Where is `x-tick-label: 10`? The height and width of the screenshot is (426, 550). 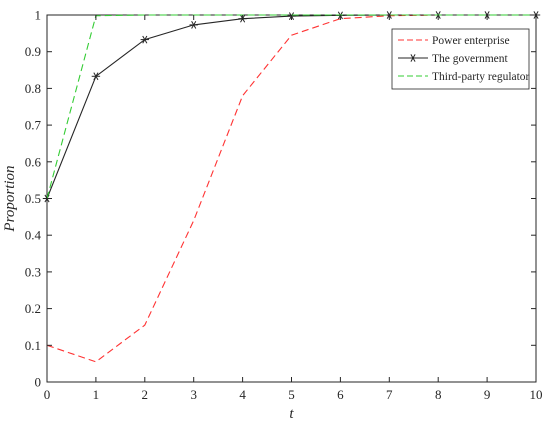 x-tick-label: 10 is located at coordinates (536, 394).